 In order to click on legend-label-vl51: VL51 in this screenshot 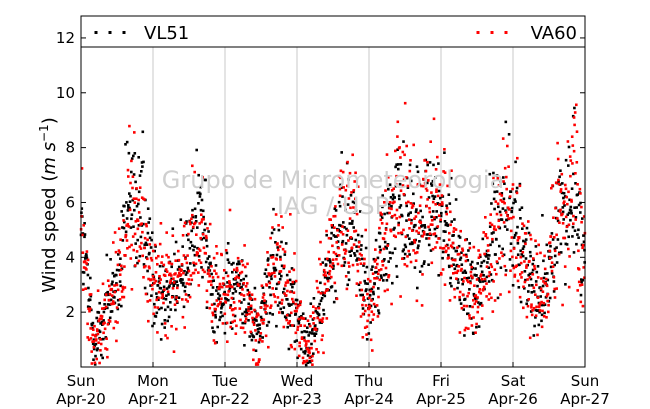, I will do `click(166, 33)`.